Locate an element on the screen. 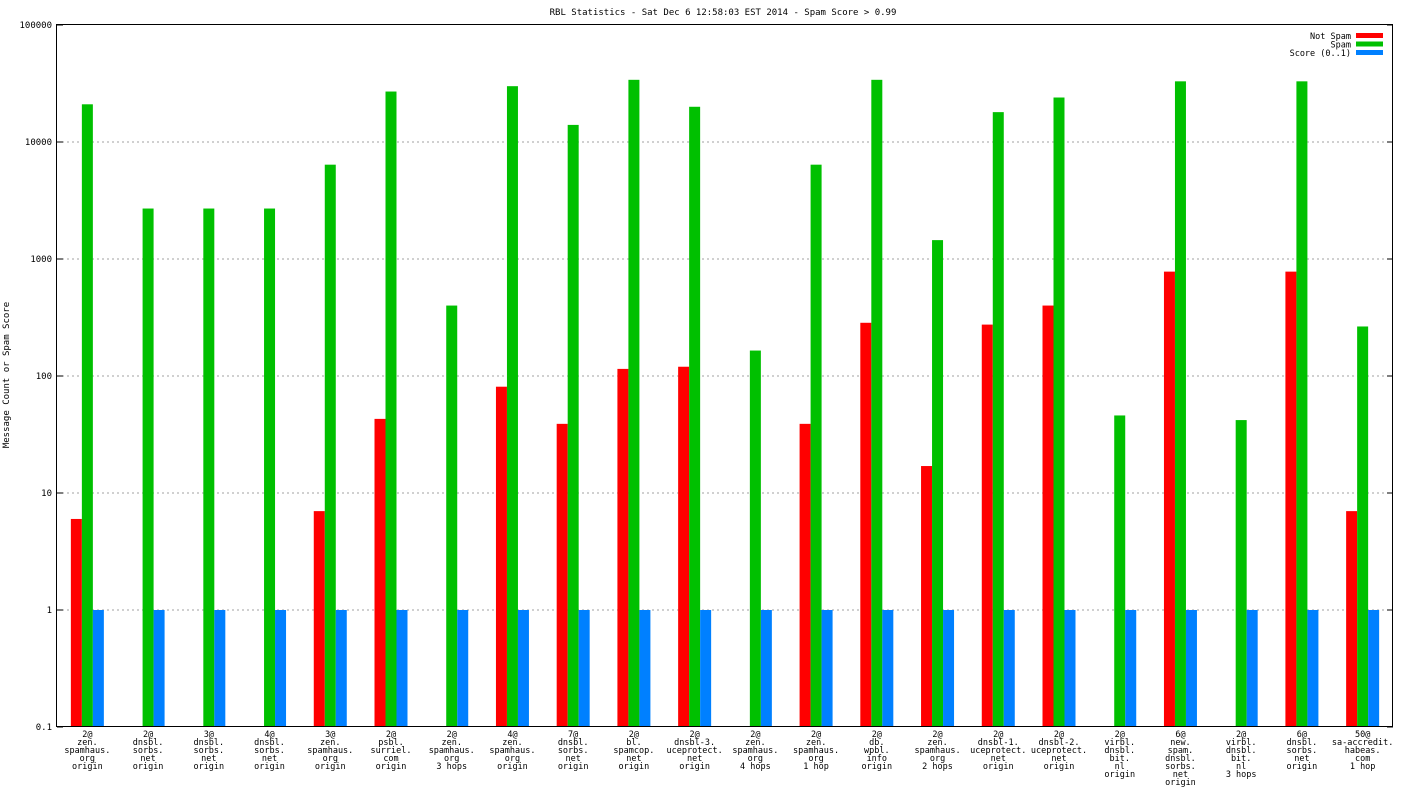  x-category-label: 50@ sa-accredit. habeas. com 1 hop is located at coordinates (1362, 751).